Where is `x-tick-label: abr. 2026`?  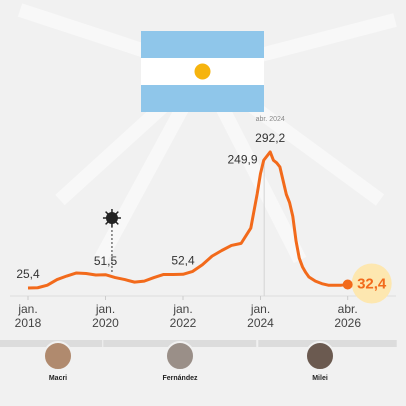
x-tick-label: abr. 2026 is located at coordinates (348, 316).